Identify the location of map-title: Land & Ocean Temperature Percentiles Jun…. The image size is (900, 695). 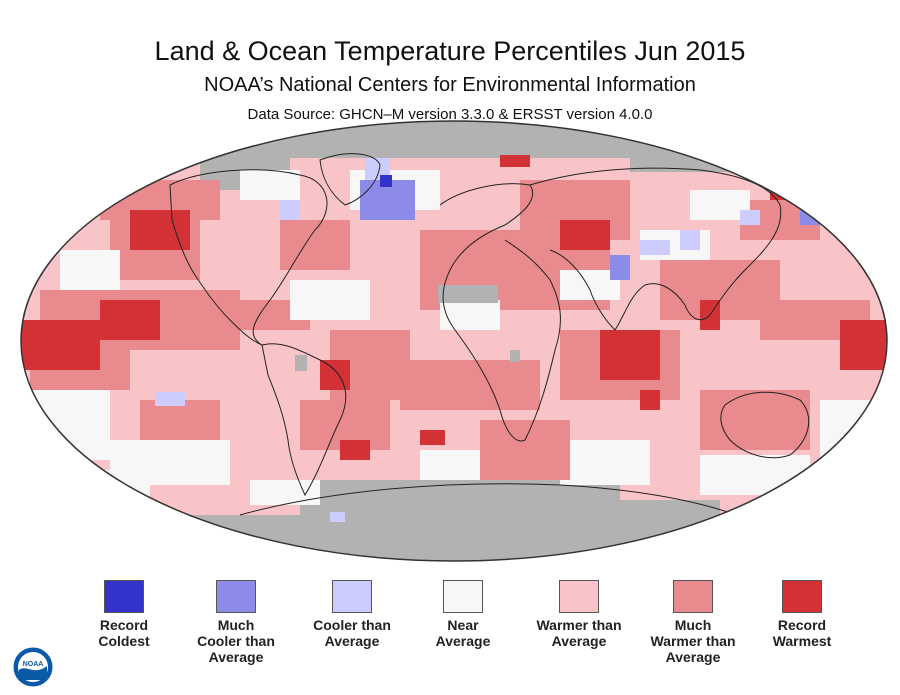
(450, 51).